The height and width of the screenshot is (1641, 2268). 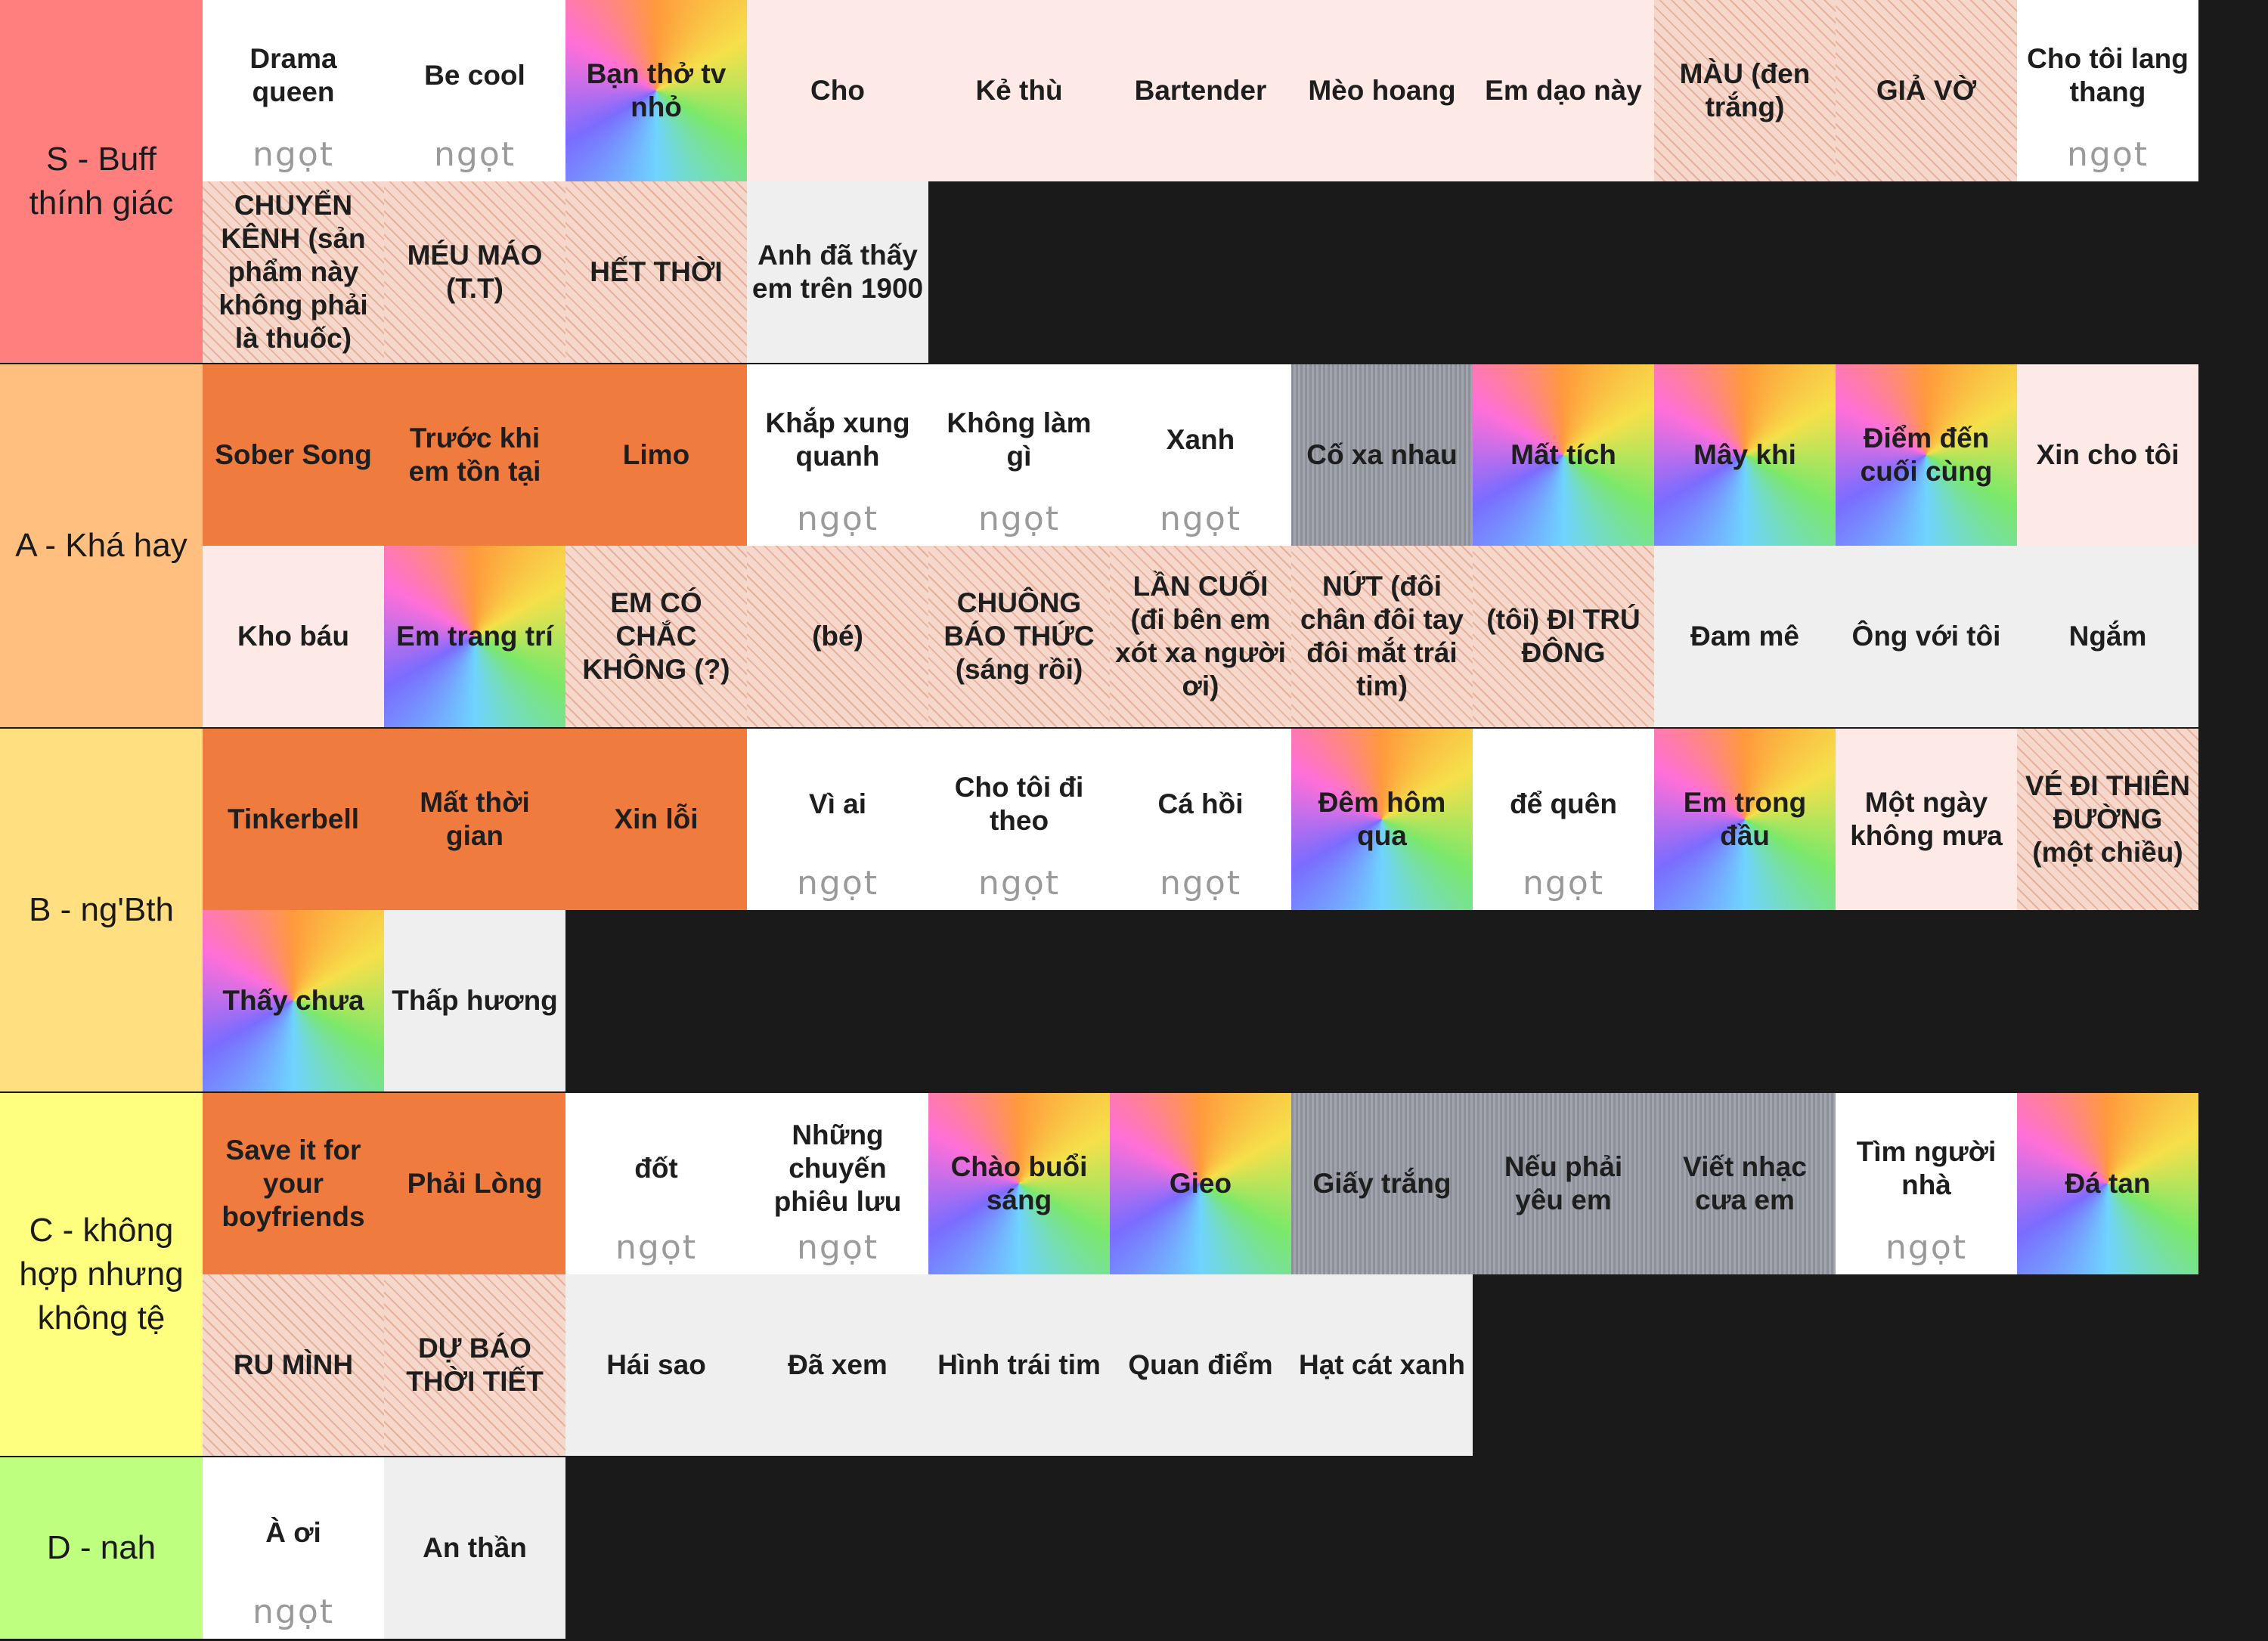 What do you see at coordinates (1019, 636) in the screenshot?
I see `item-title: CHUÔNG BÁO THỨC (sáng rồi)` at bounding box center [1019, 636].